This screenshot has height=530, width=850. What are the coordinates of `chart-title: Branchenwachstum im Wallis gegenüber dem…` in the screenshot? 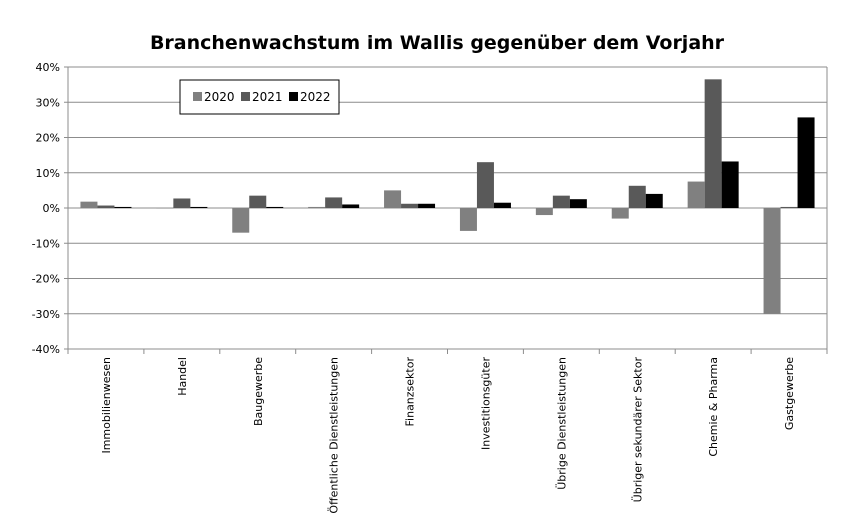 It's located at (437, 43).